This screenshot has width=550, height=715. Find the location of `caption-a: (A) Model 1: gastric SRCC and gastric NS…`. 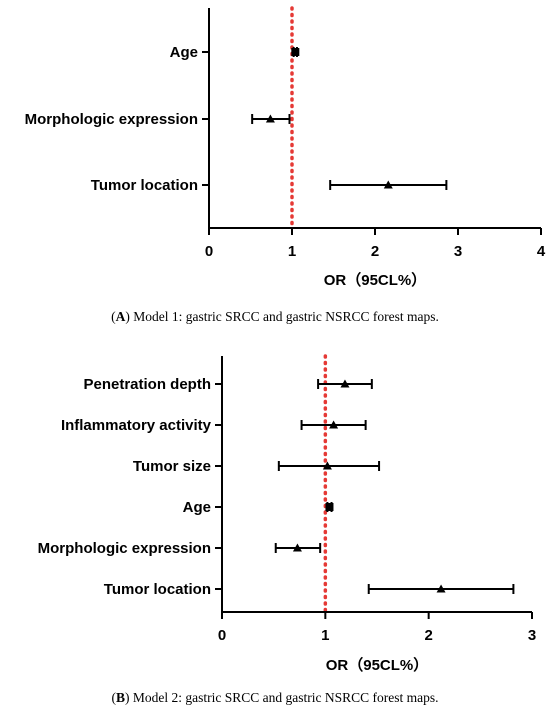

caption-a: (A) Model 1: gastric SRCC and gastric NS… is located at coordinates (275, 316).